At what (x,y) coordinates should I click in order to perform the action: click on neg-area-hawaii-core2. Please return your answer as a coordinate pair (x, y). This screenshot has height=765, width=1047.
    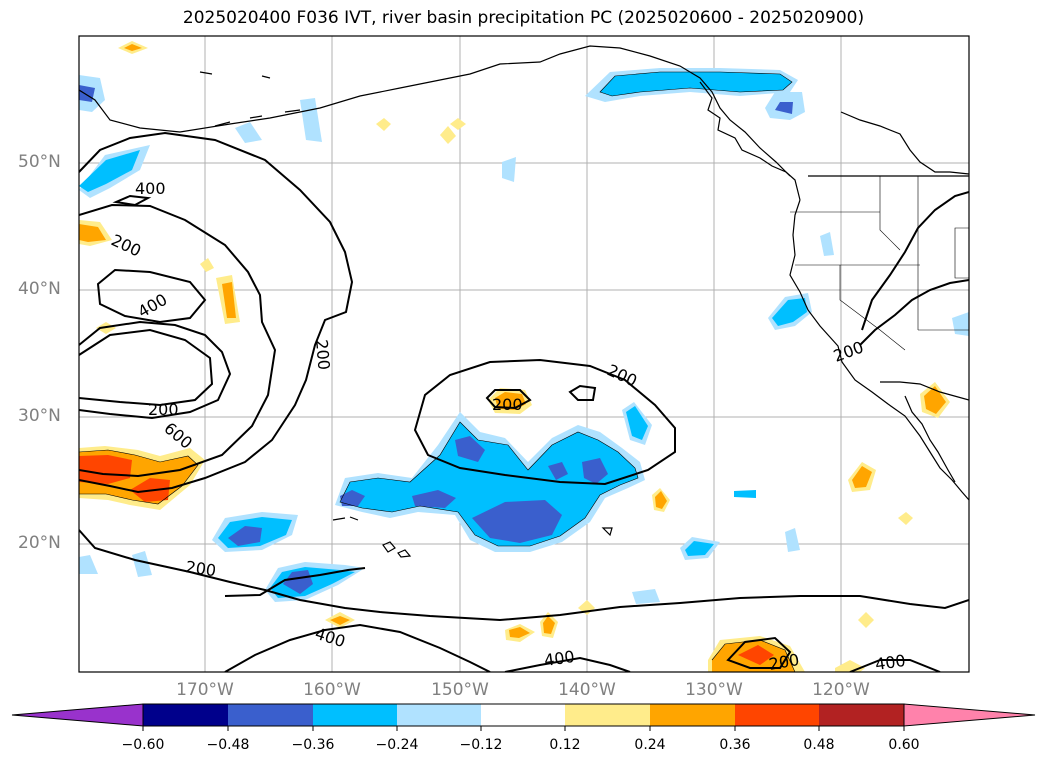
    Looking at the image, I should click on (434, 499).